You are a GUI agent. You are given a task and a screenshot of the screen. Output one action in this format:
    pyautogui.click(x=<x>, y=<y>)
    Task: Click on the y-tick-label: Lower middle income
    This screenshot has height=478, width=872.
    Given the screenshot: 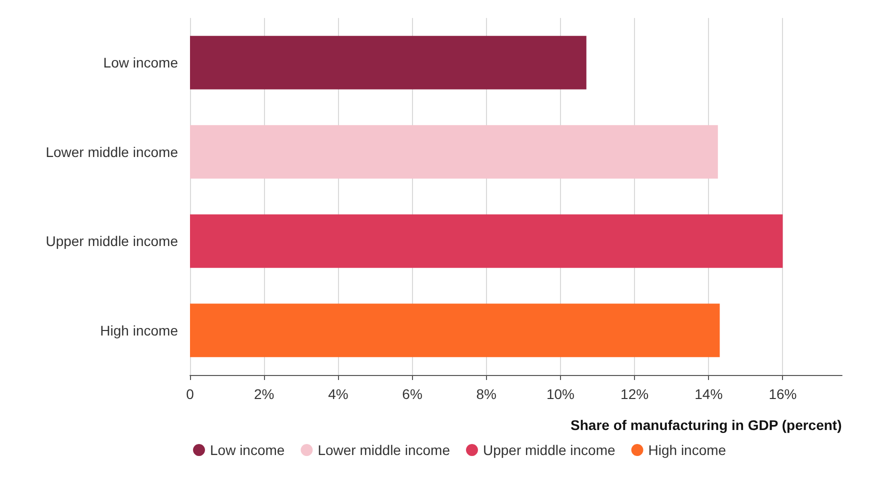 What is the action you would take?
    pyautogui.click(x=112, y=152)
    